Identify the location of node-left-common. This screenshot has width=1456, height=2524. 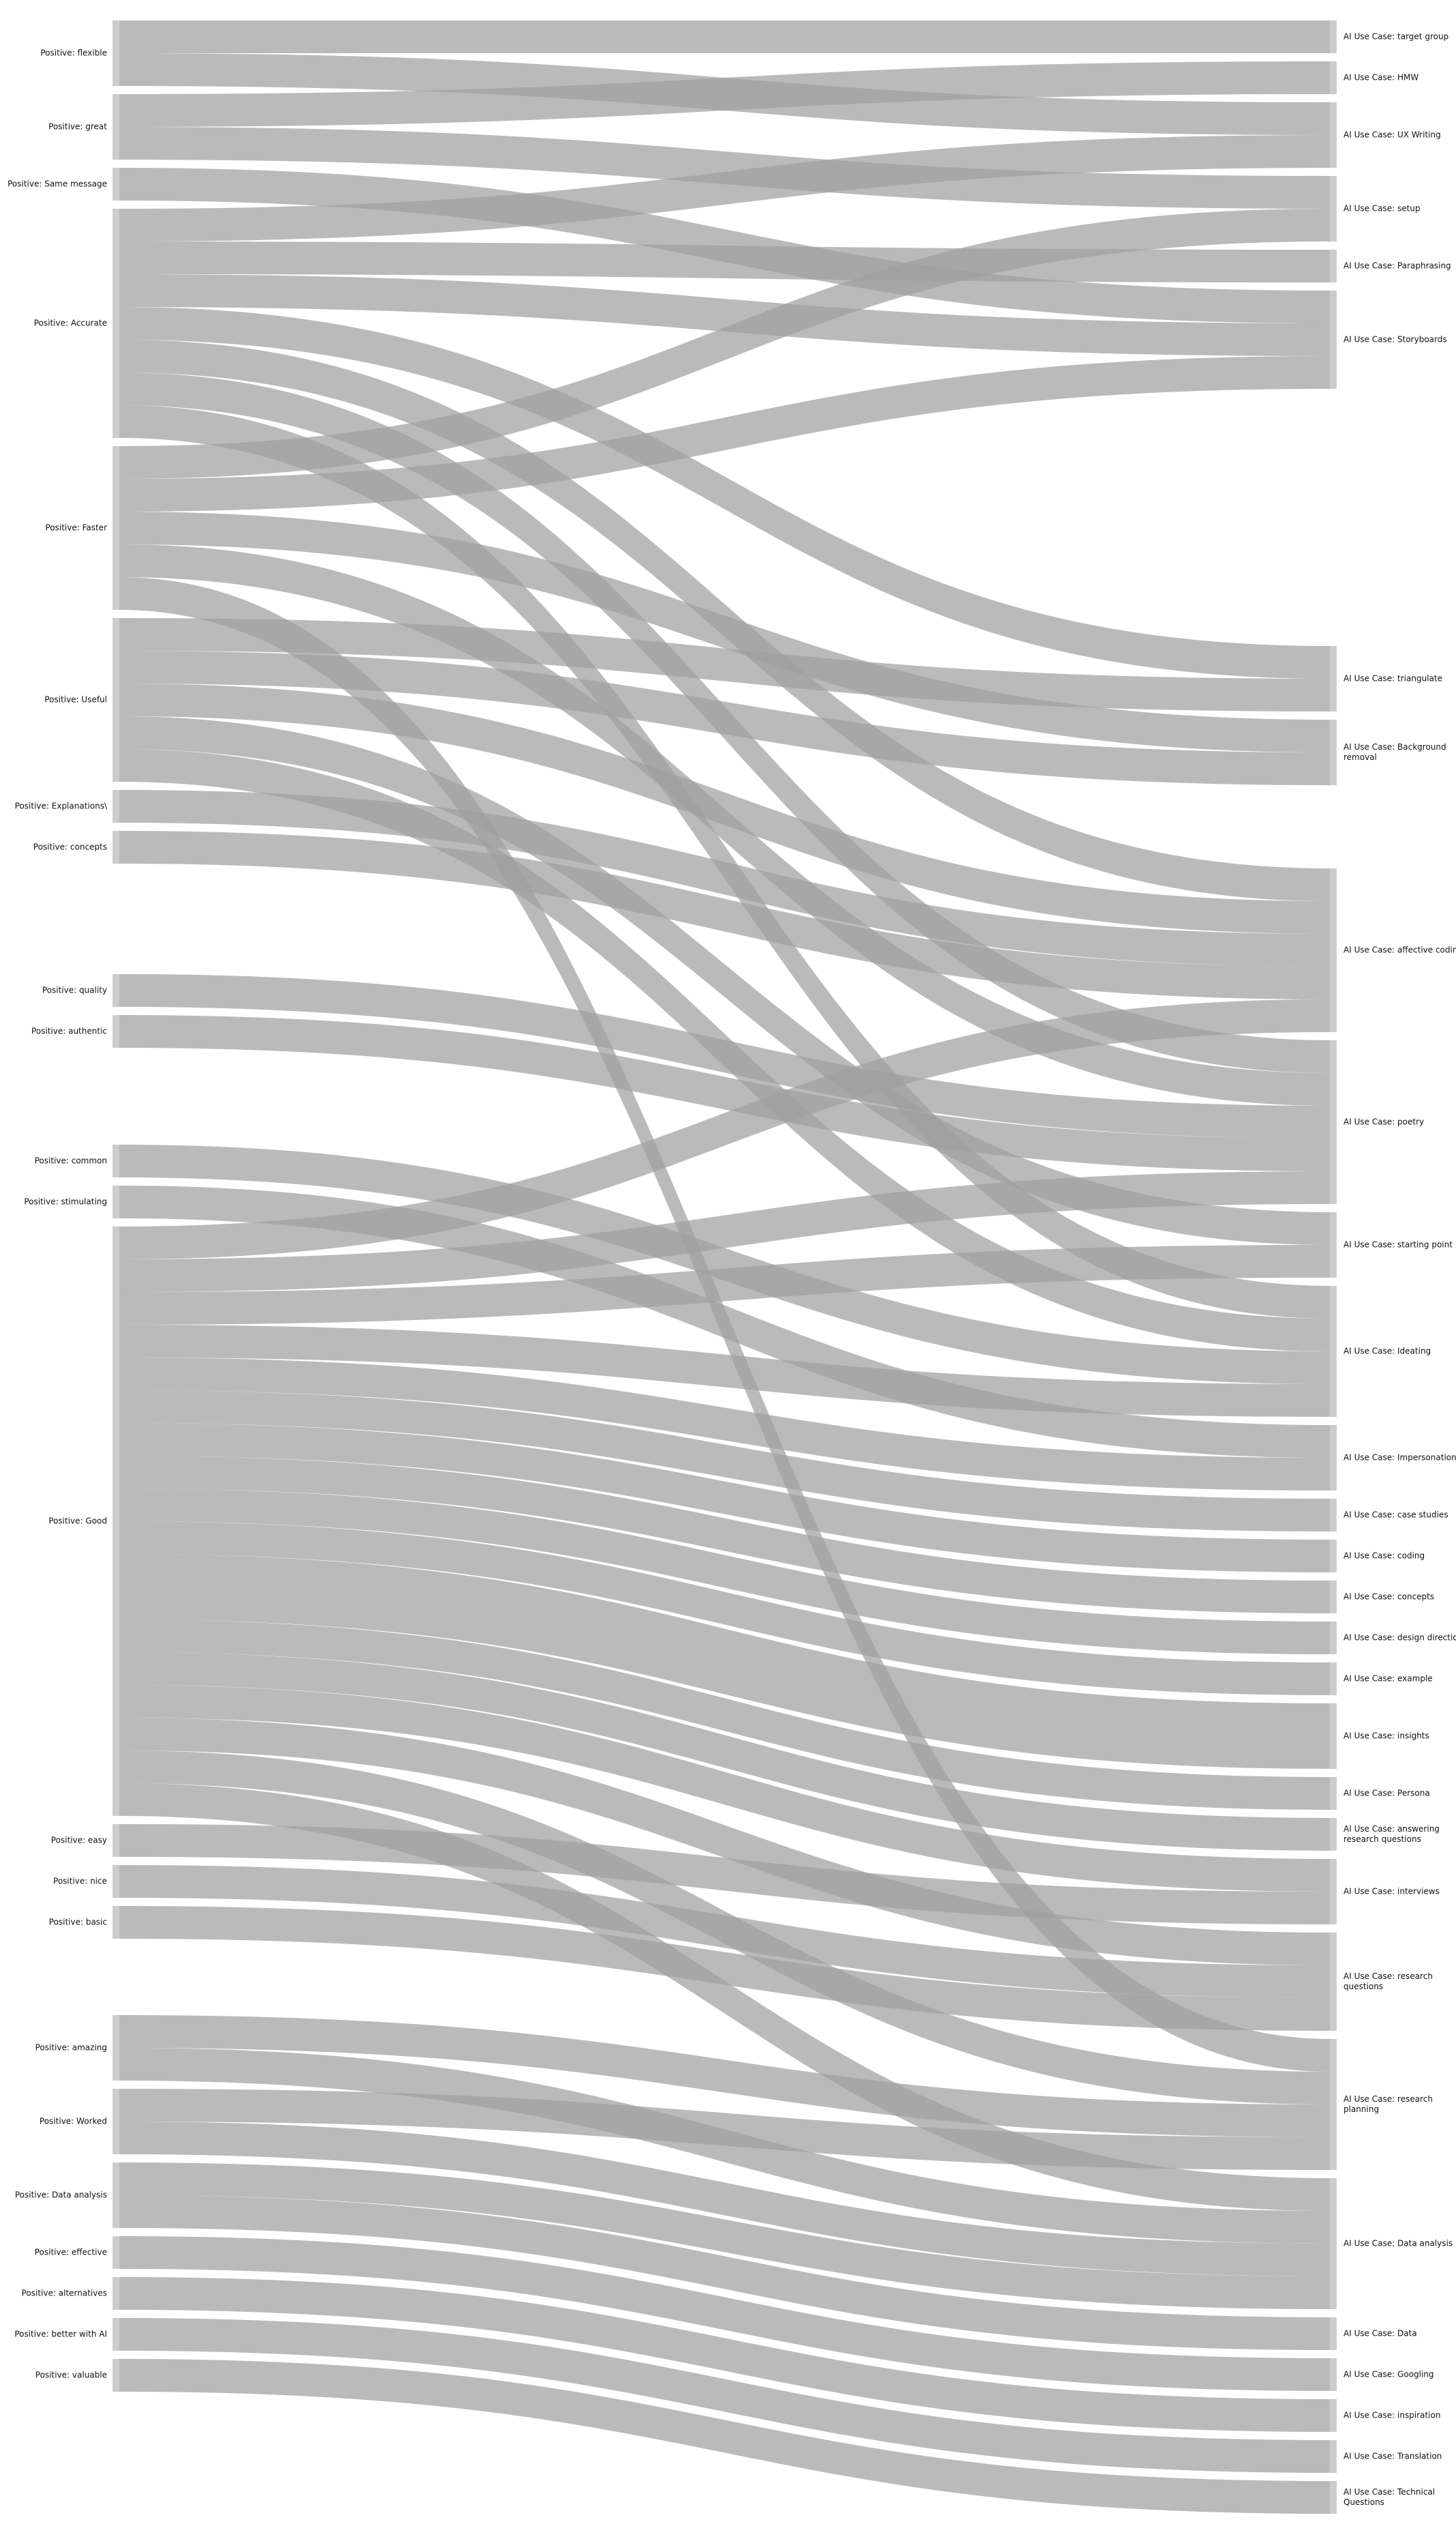
(116, 1161).